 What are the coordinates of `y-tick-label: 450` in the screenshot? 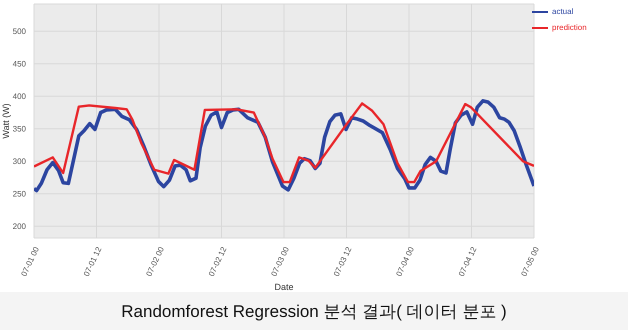 It's located at (19, 64).